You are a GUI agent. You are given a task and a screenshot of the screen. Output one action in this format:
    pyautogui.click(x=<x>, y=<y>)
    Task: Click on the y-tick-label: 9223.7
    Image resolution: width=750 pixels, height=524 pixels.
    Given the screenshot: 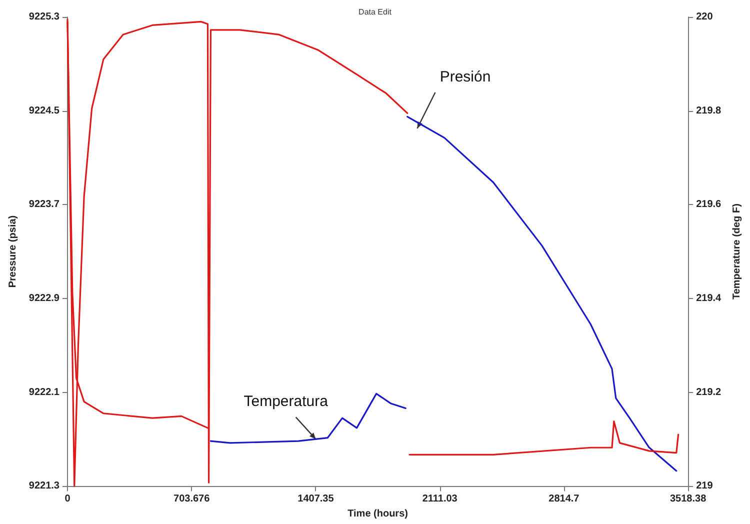 What is the action you would take?
    pyautogui.click(x=44, y=204)
    